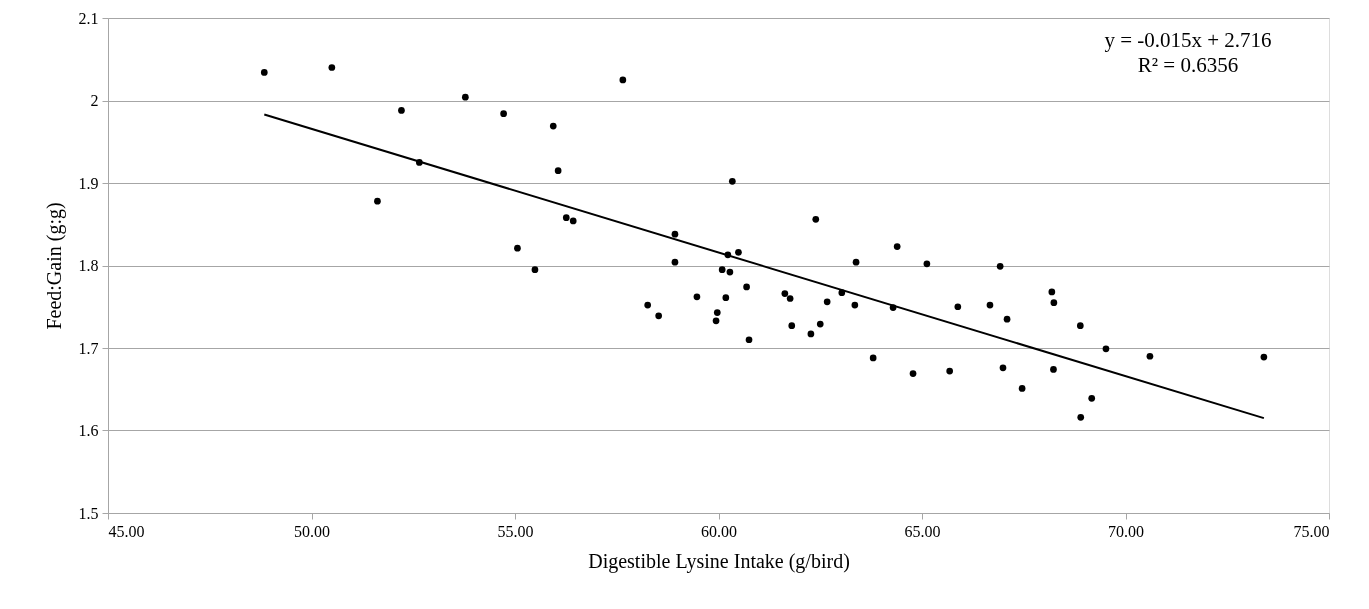  I want to click on y-tick-label: 2, so click(94, 100).